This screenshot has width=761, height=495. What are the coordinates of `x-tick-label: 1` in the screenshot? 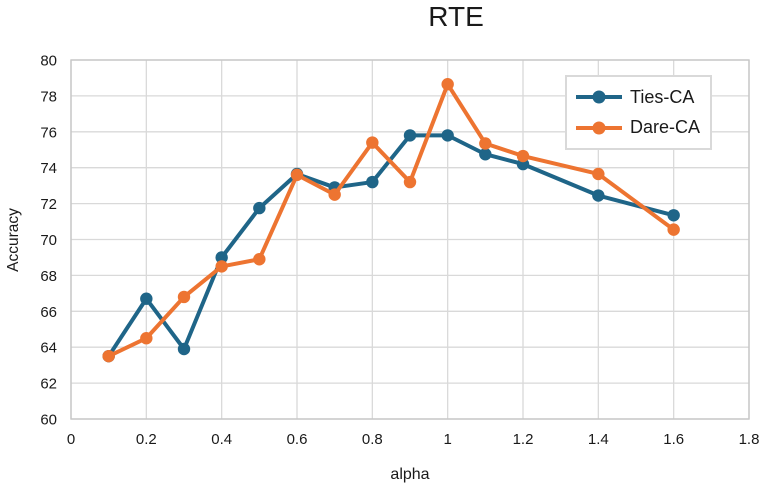 It's located at (447, 439).